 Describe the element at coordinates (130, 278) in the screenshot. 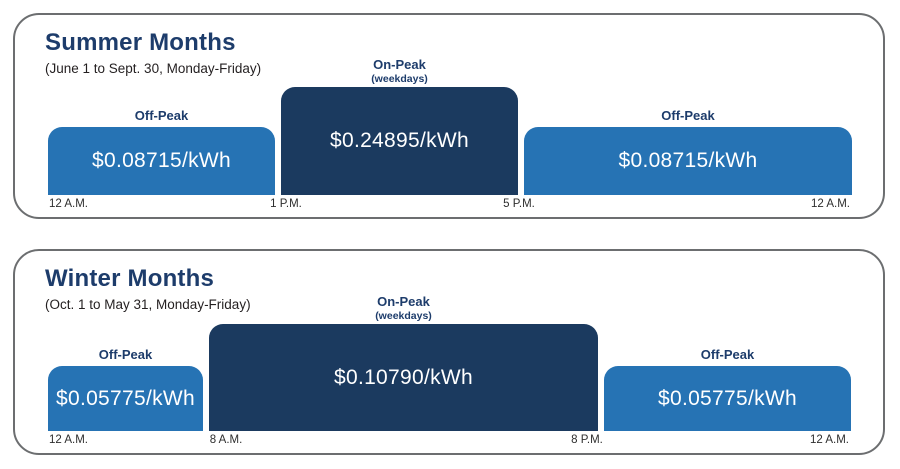

I see `winter-title: Winter Months` at that location.